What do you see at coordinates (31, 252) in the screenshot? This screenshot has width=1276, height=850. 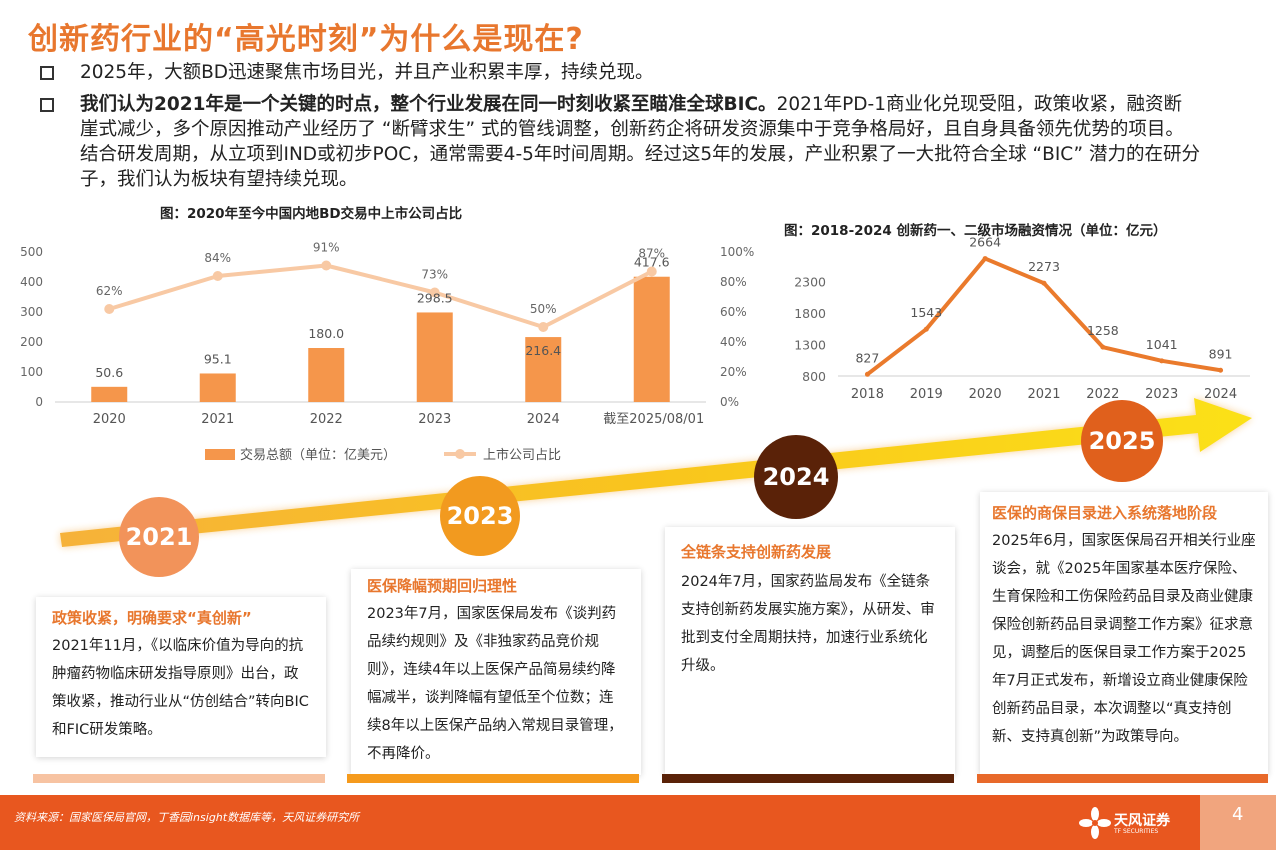 I see `left-axis-tick: 500` at bounding box center [31, 252].